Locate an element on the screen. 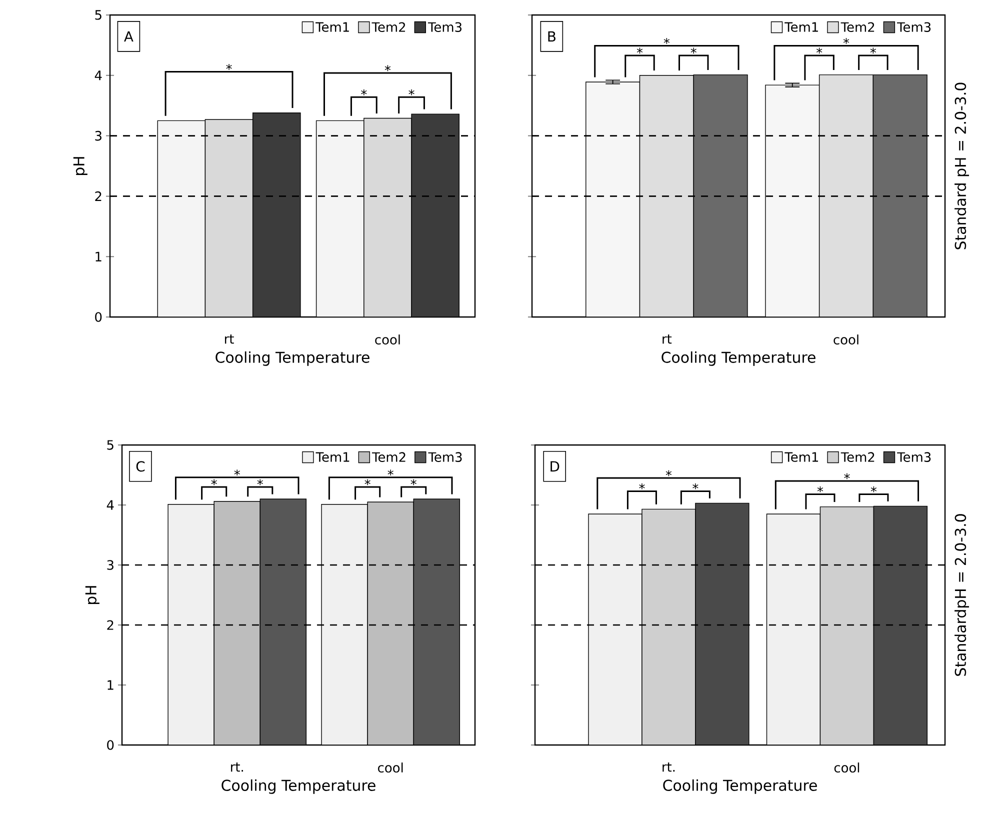 This screenshot has height=816, width=994. text: StandardpH = 2.0-3.0 is located at coordinates (961, 595).